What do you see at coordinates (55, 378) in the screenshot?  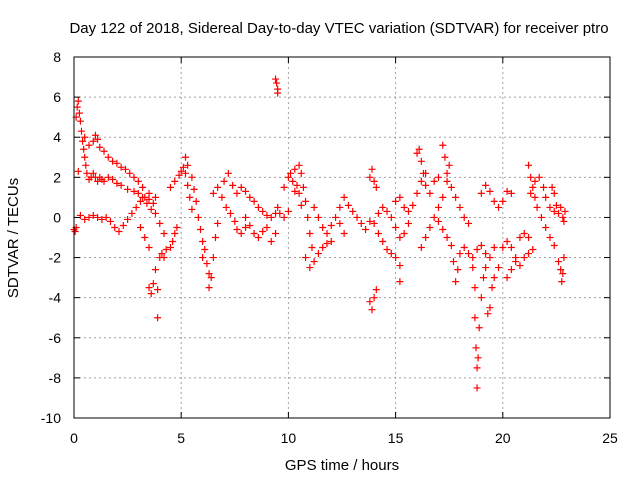 I see `y-tick-label: -8` at bounding box center [55, 378].